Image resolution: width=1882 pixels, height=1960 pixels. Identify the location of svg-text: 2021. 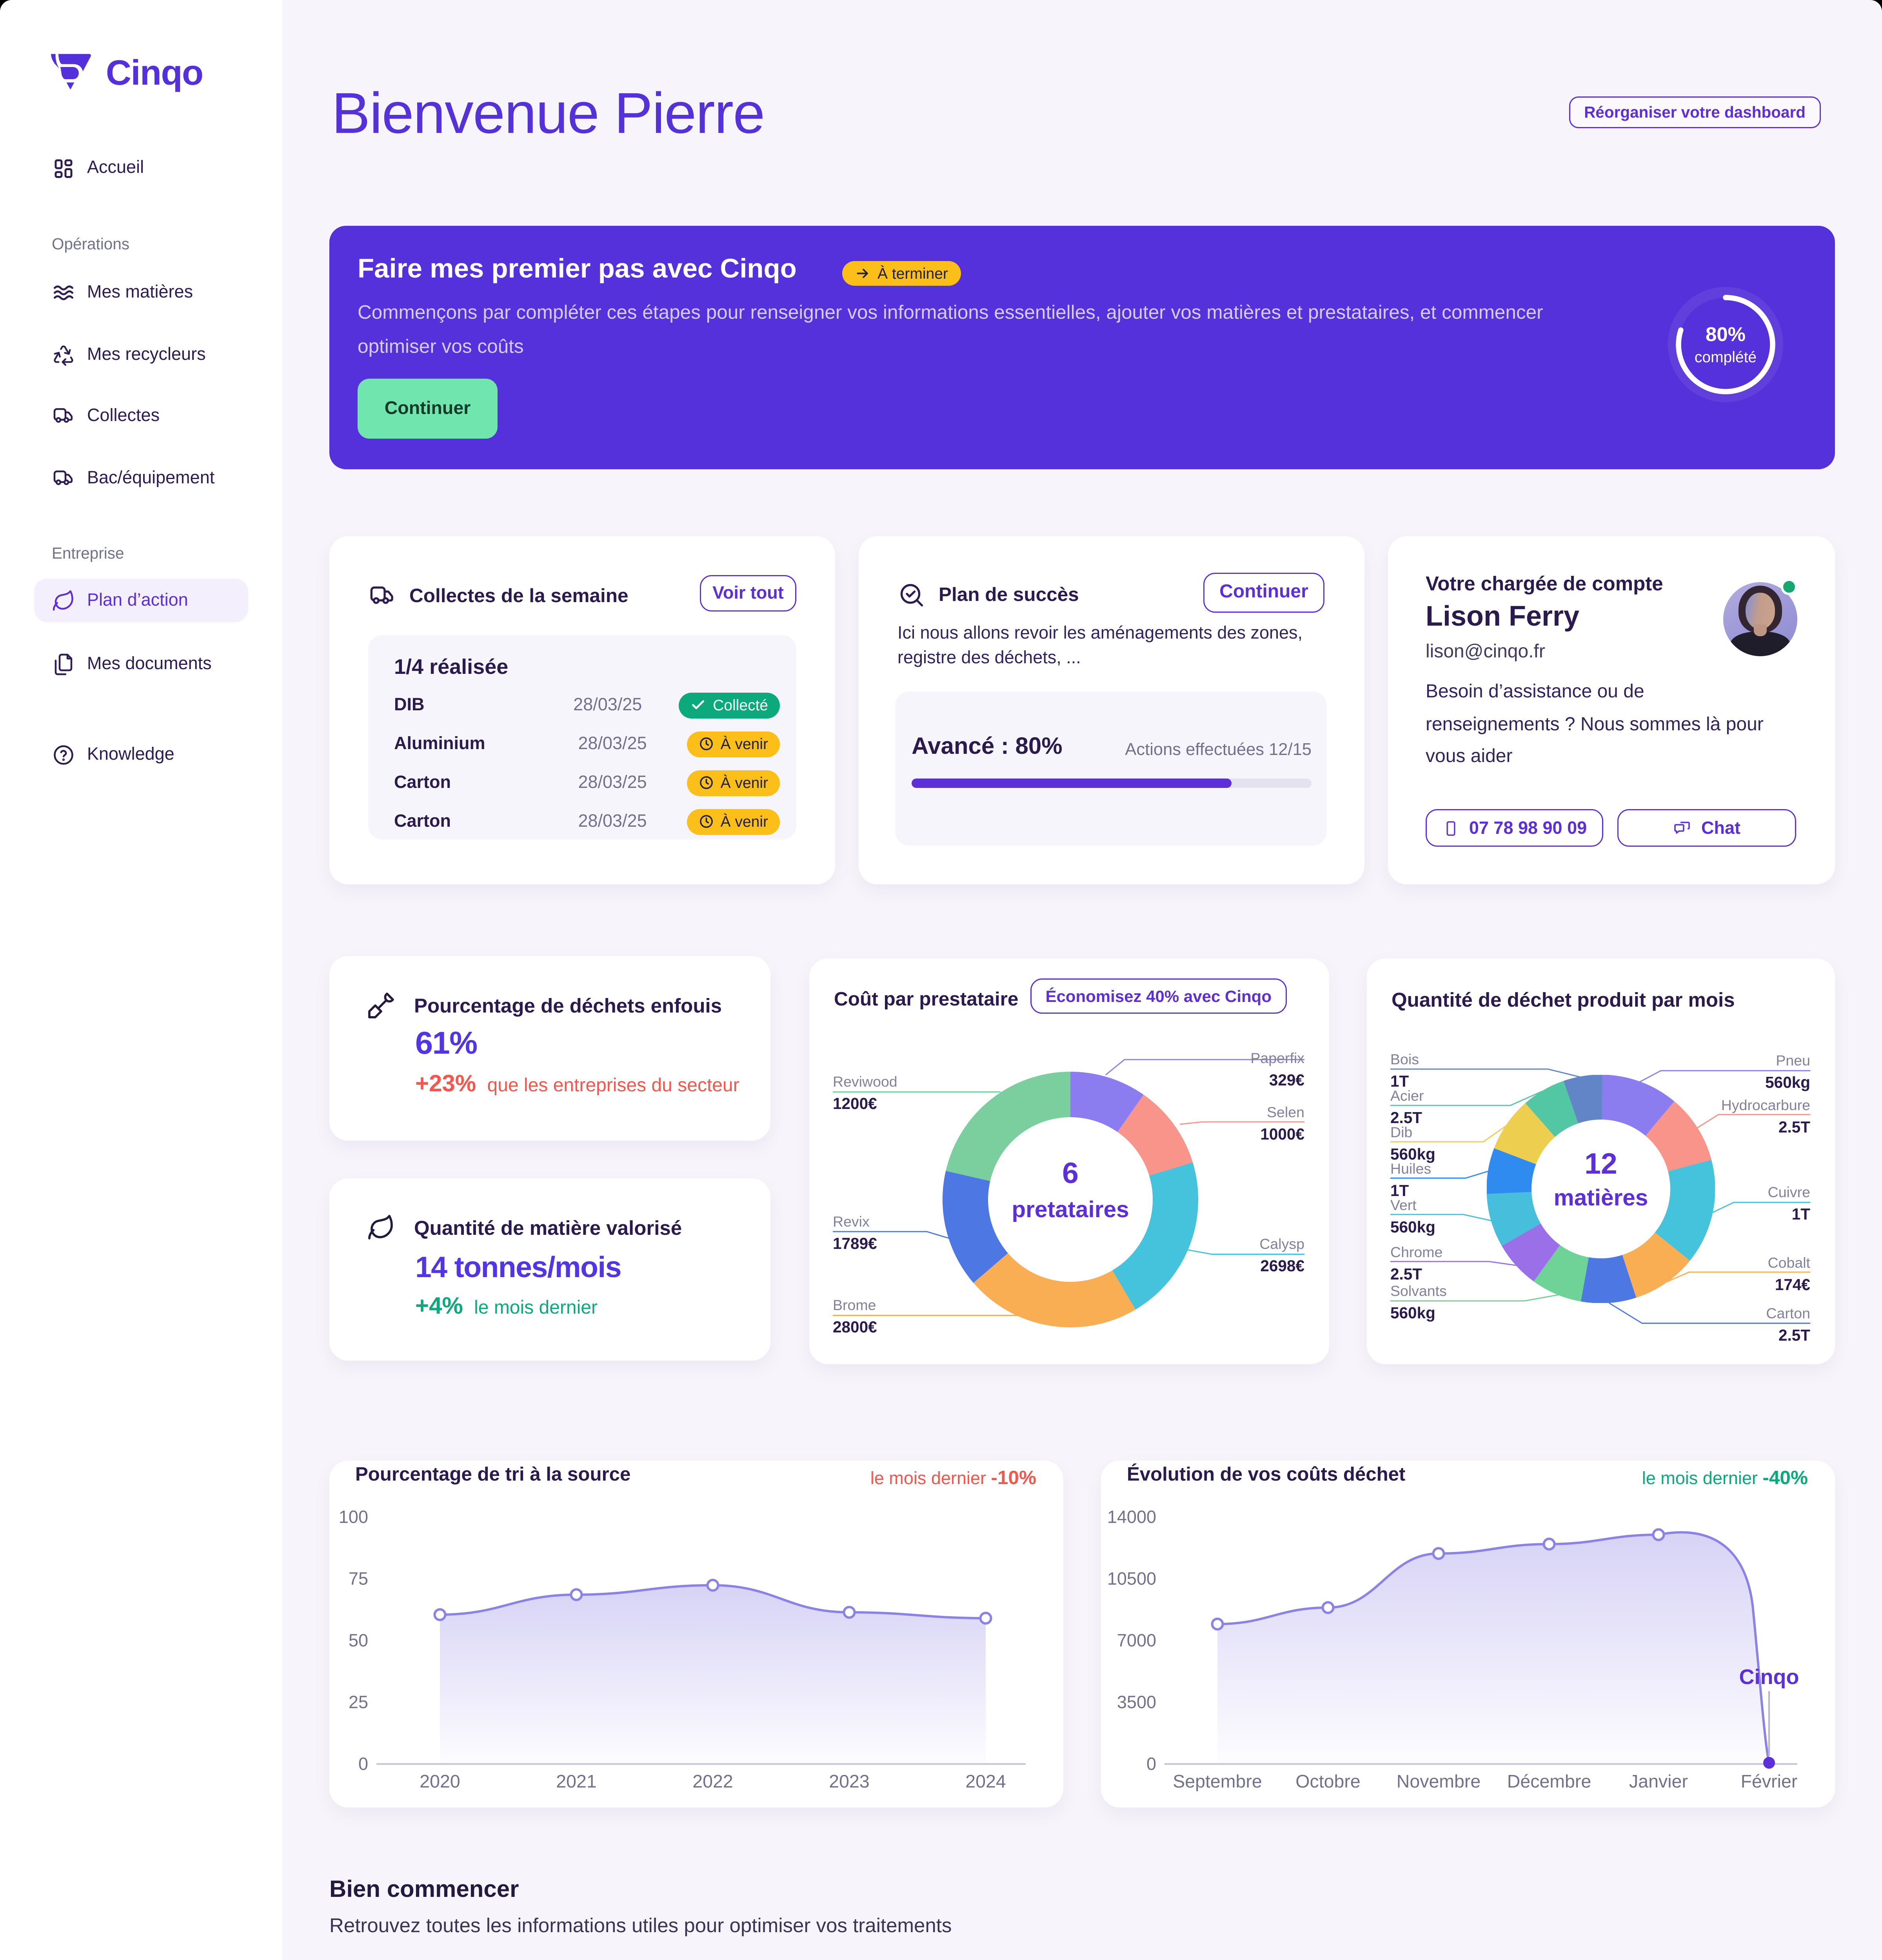
(576, 1781).